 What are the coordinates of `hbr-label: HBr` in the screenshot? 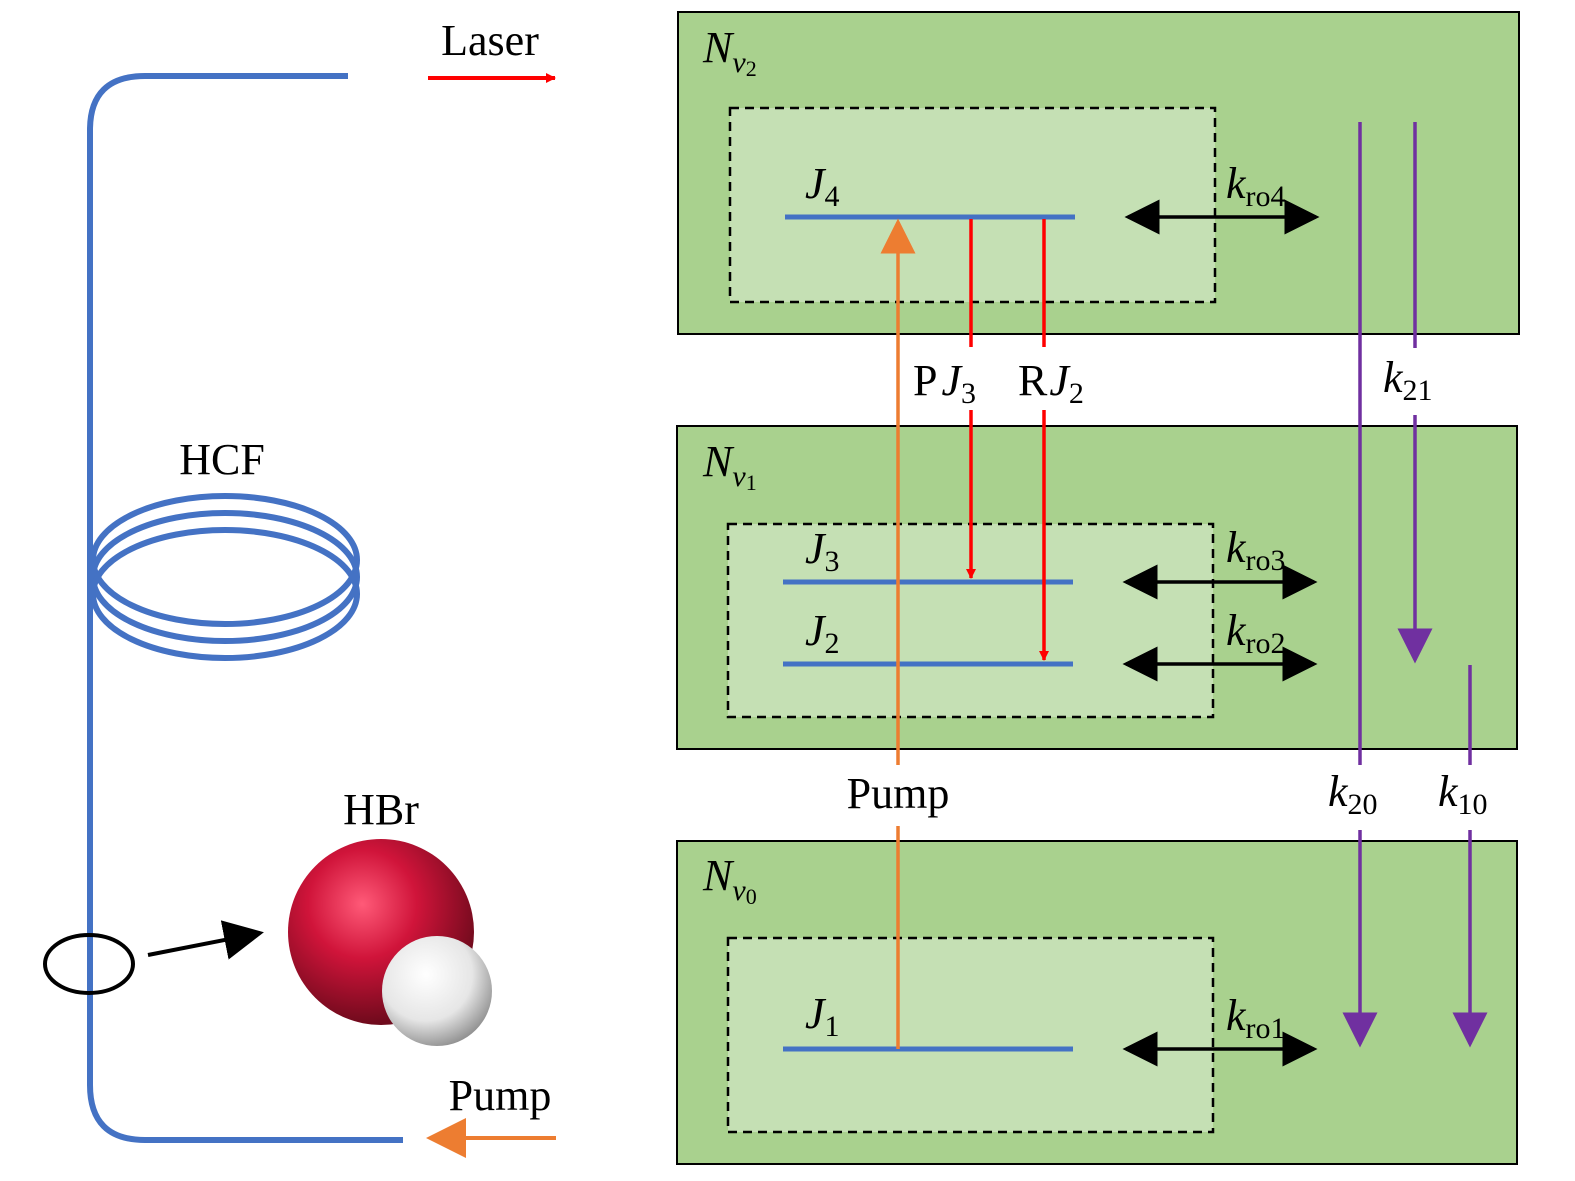 It's located at (381, 809).